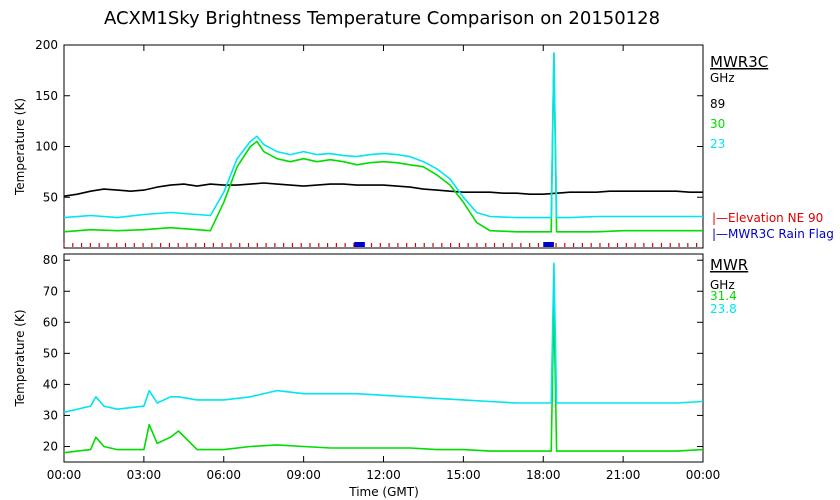 The height and width of the screenshot is (500, 840). Describe the element at coordinates (729, 265) in the screenshot. I see `bottom-instrument-label: MWR` at that location.